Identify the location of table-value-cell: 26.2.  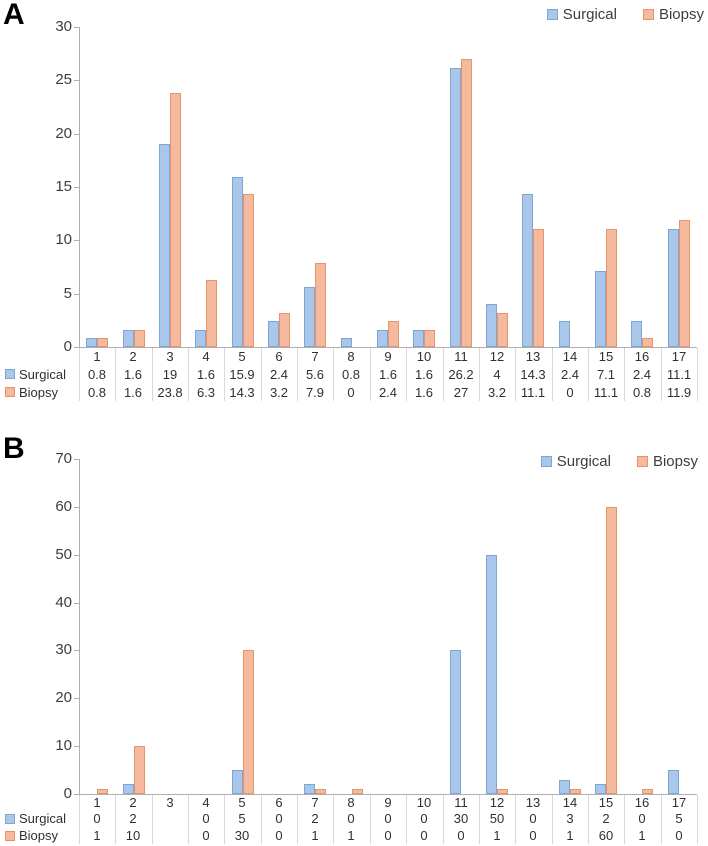
(461, 374).